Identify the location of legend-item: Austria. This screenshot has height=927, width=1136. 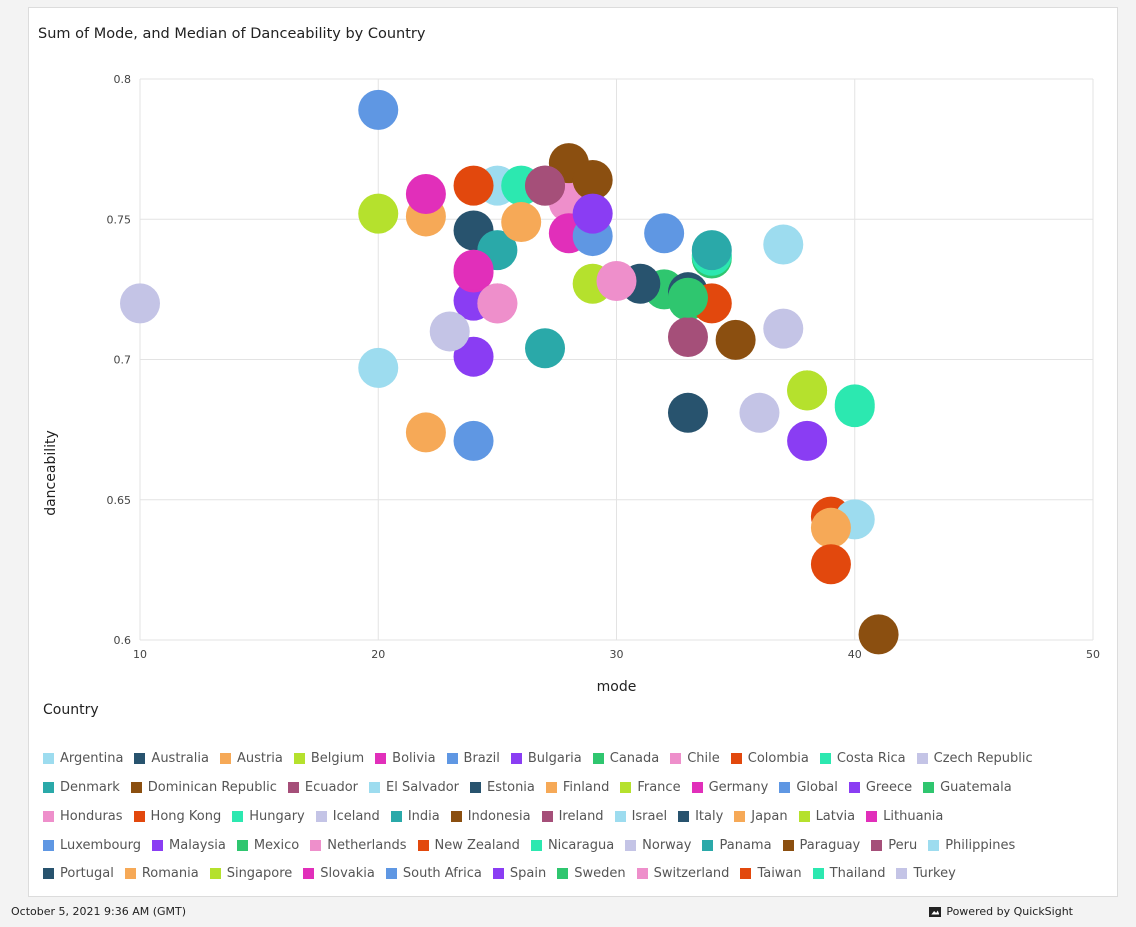
(251, 758).